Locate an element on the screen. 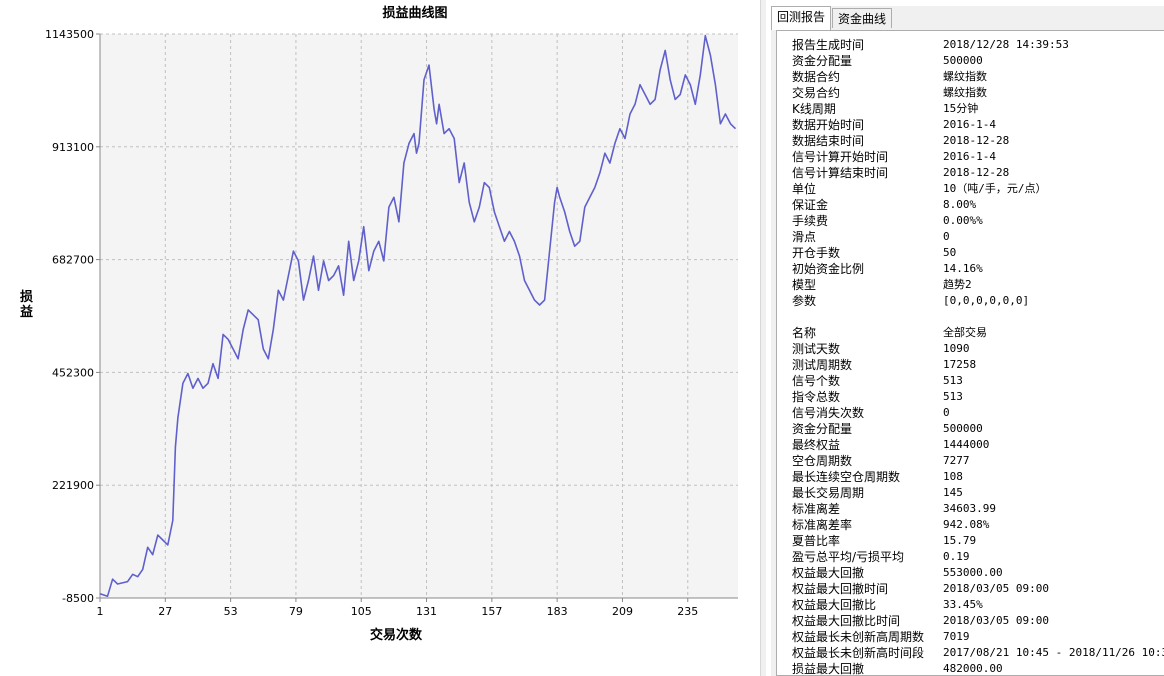 This screenshot has width=1164, height=676. x-tick-label: 209 is located at coordinates (622, 611).